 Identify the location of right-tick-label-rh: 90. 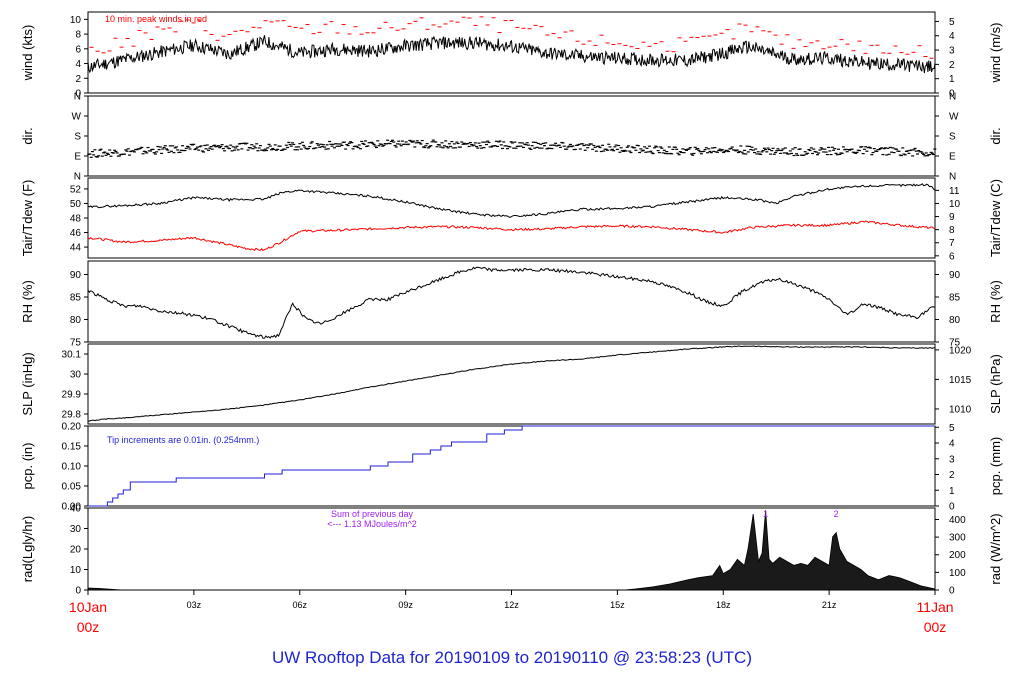
(955, 275).